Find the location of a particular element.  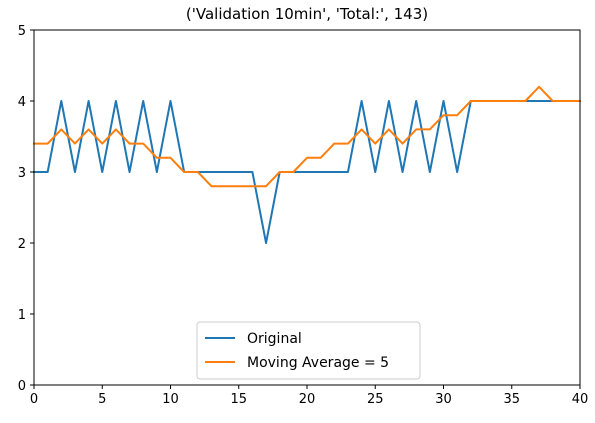

legend: Original Moving Average = 5 is located at coordinates (308, 350).